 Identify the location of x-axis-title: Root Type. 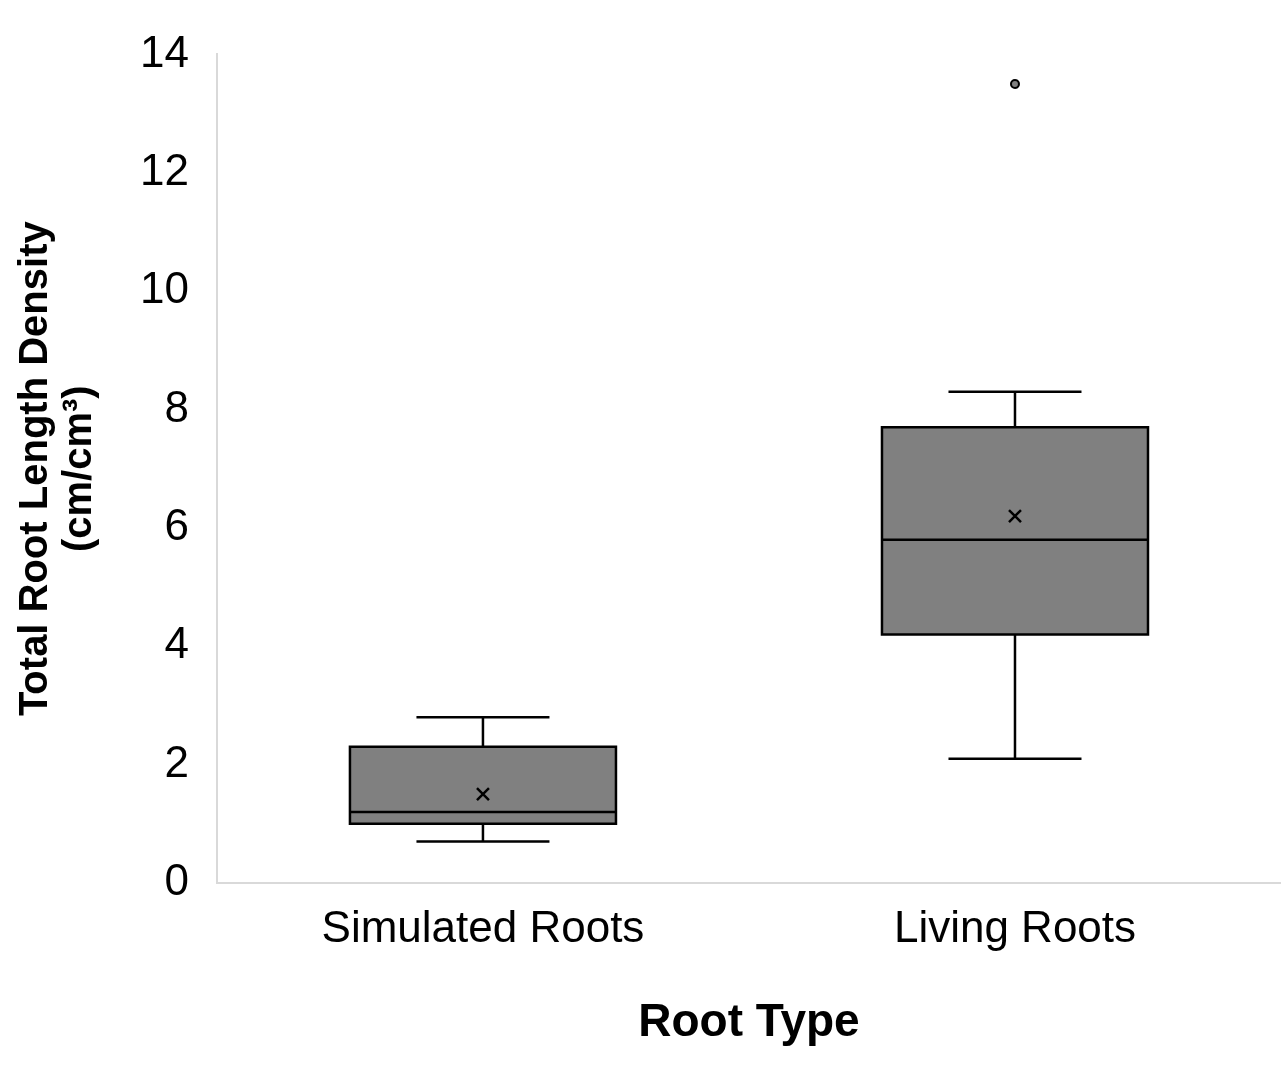
(749, 1020).